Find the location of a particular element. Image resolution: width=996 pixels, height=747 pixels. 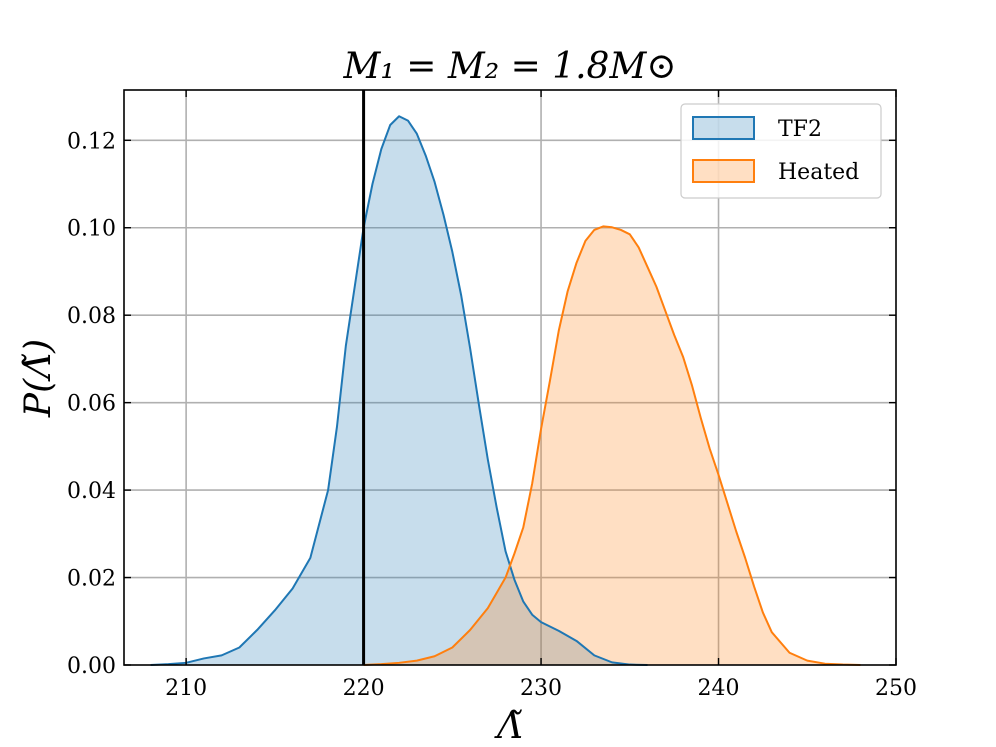

y-tick-label: 0.08 is located at coordinates (91, 316).